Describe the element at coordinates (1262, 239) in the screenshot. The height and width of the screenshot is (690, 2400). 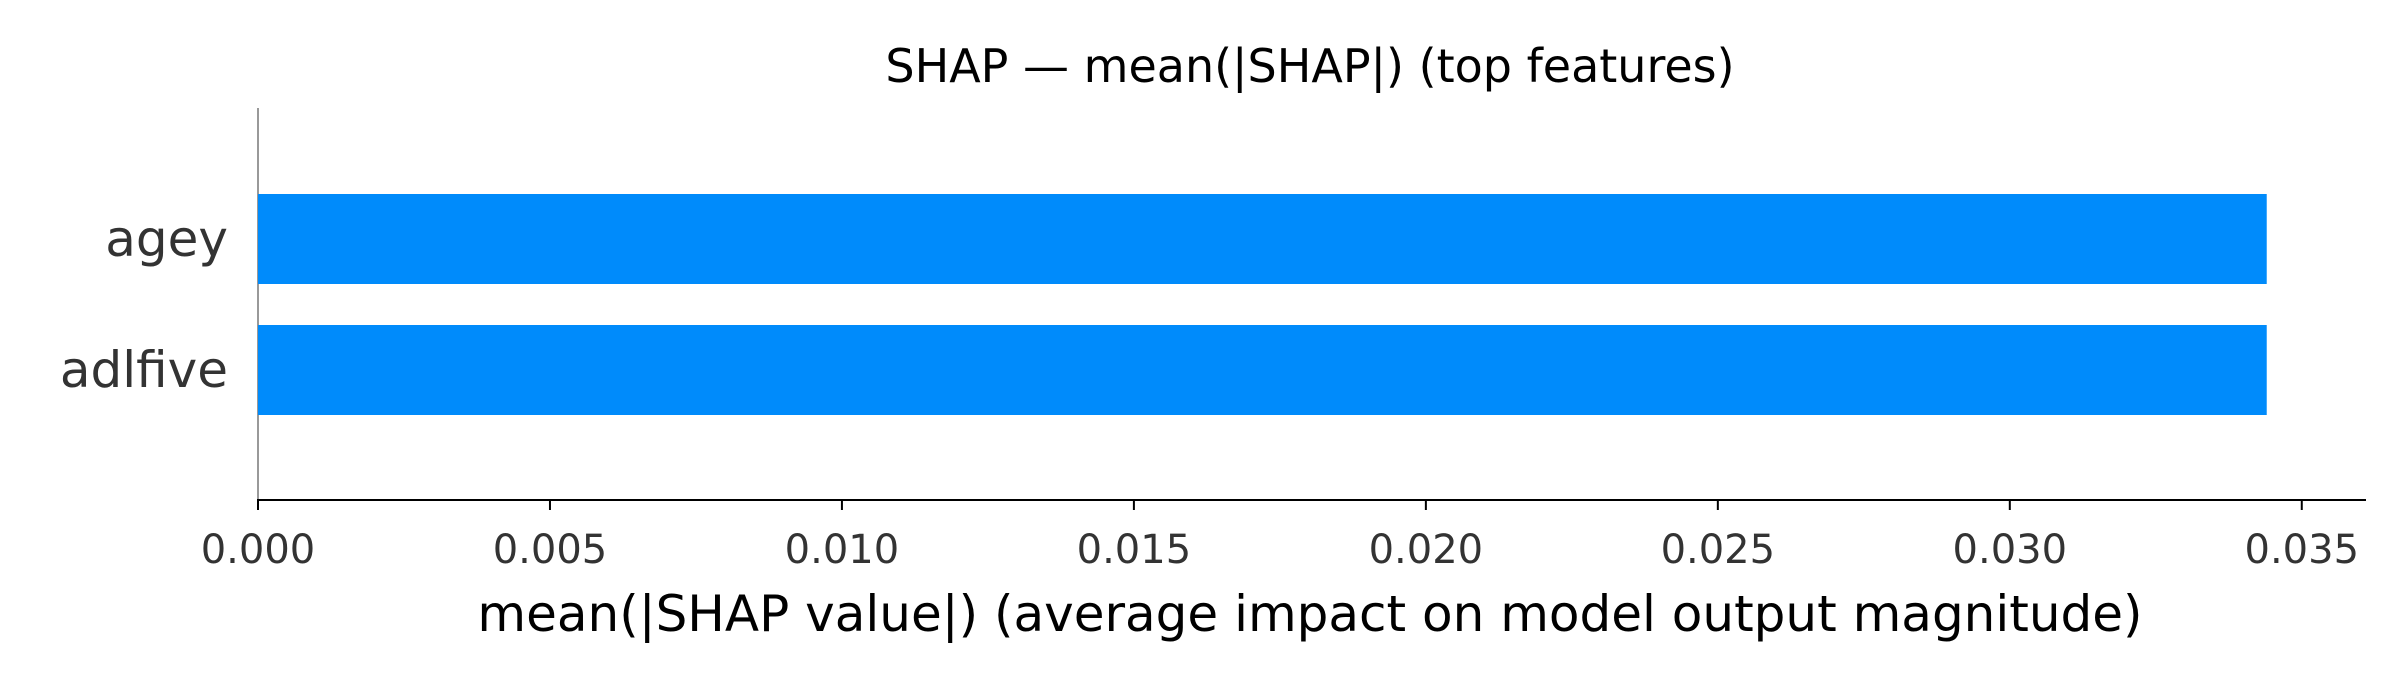
I see `bar-agey` at that location.